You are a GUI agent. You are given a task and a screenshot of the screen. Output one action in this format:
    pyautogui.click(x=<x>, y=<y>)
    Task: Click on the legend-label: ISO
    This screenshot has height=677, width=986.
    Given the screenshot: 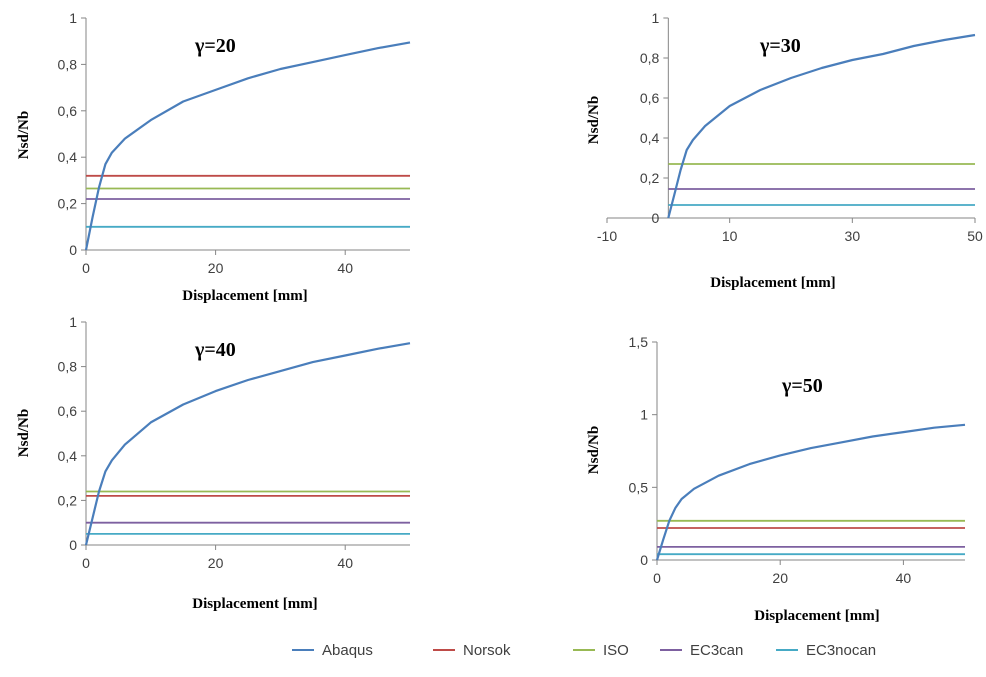 What is the action you would take?
    pyautogui.click(x=616, y=650)
    